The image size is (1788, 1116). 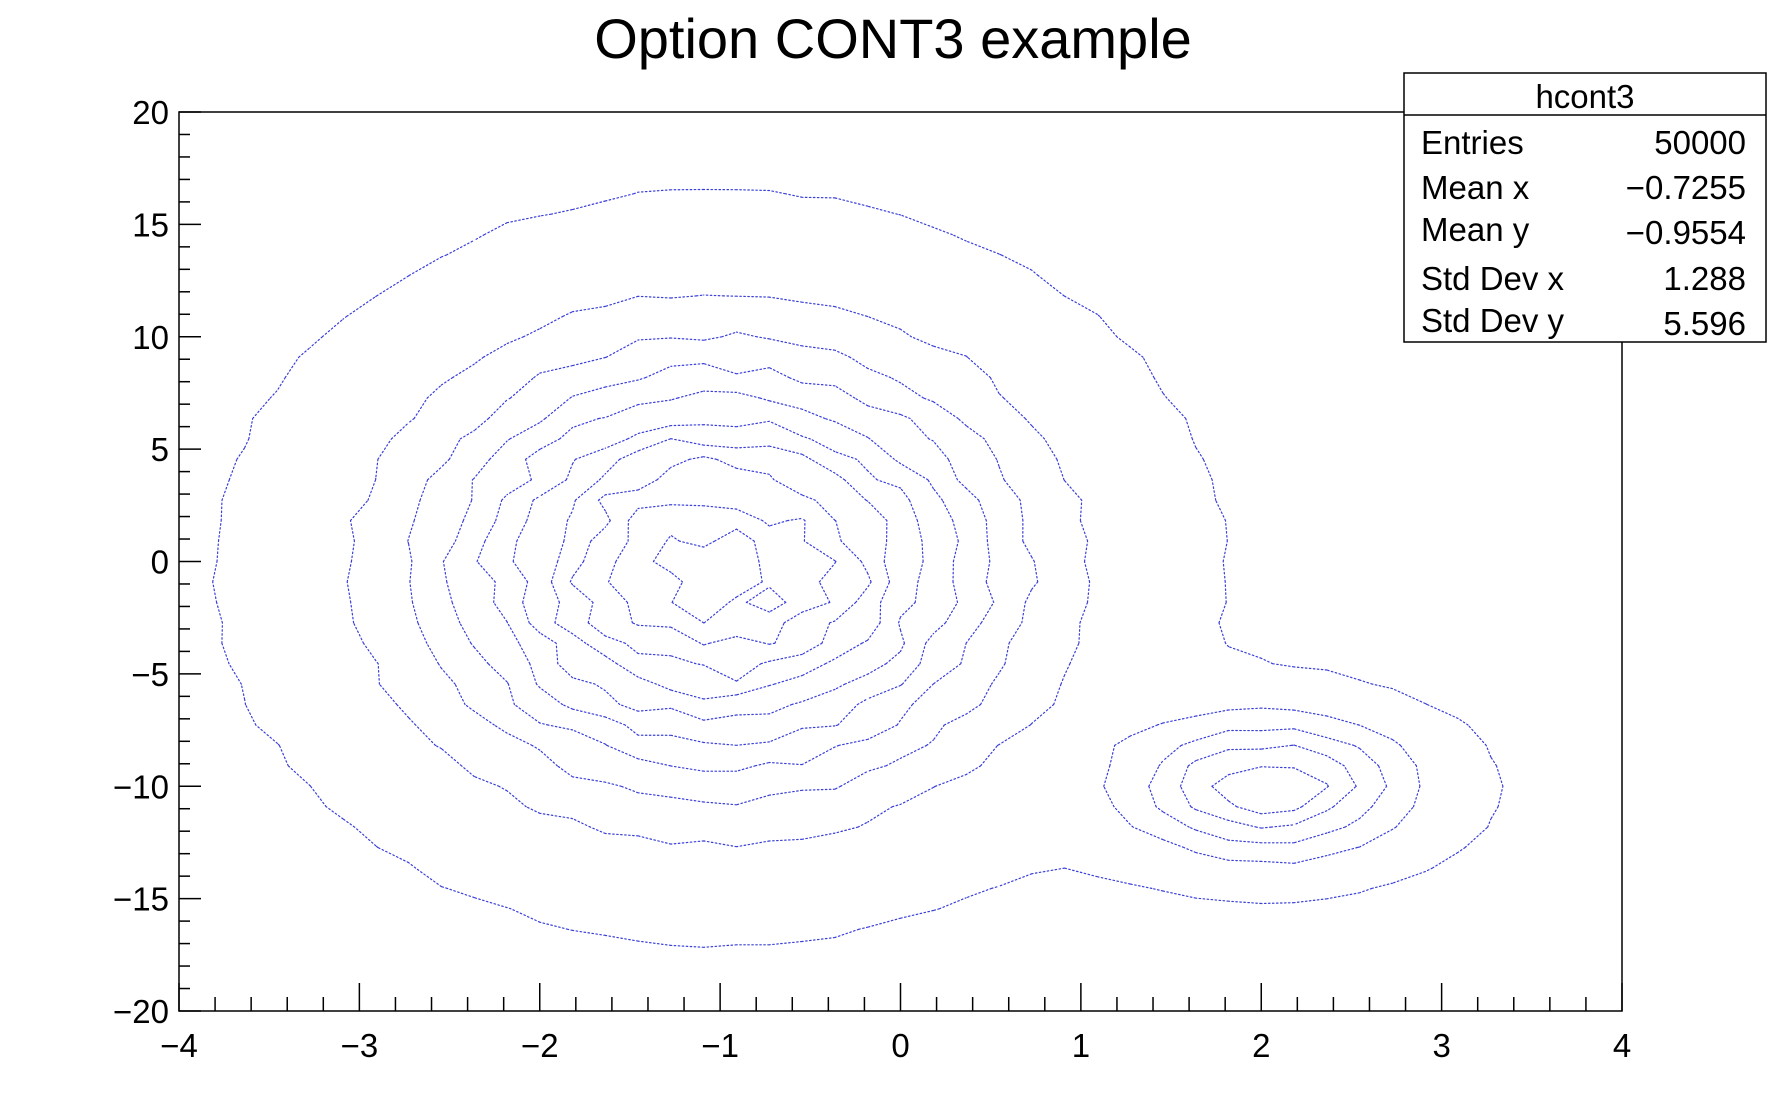 I want to click on x-tick-label: 0, so click(x=900, y=1045).